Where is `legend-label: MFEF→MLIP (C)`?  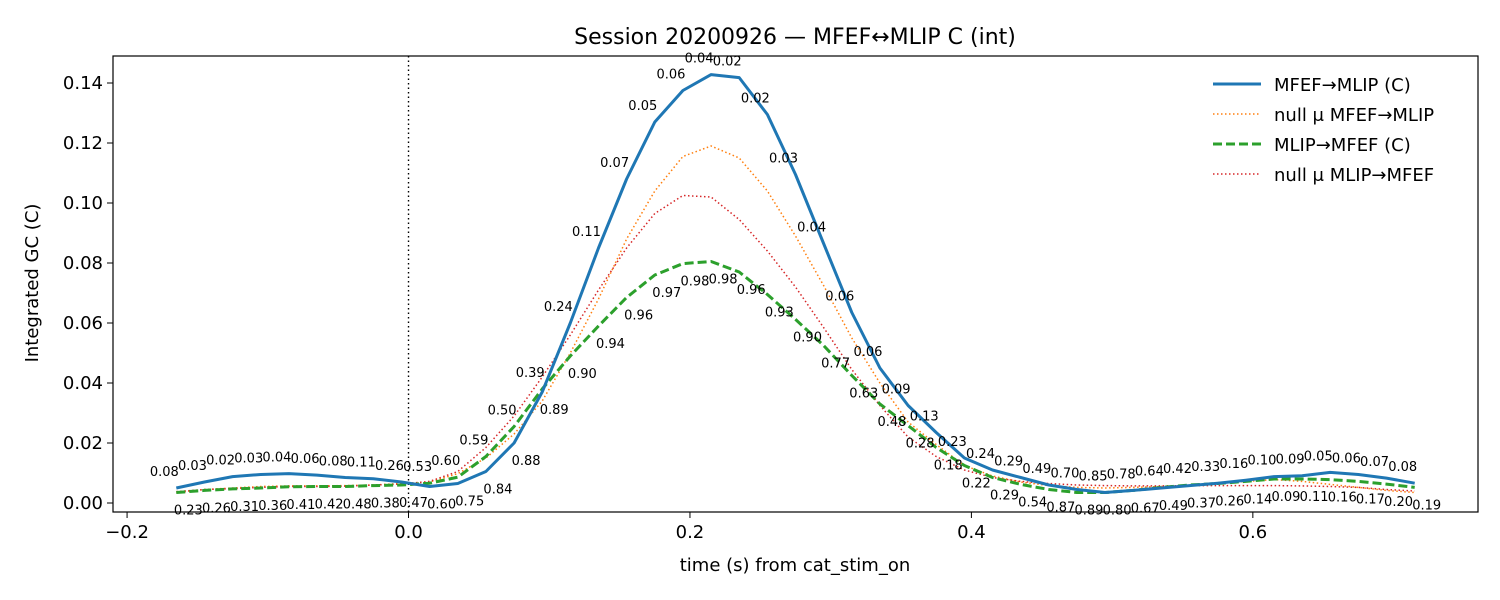 legend-label: MFEF→MLIP (C) is located at coordinates (1342, 85).